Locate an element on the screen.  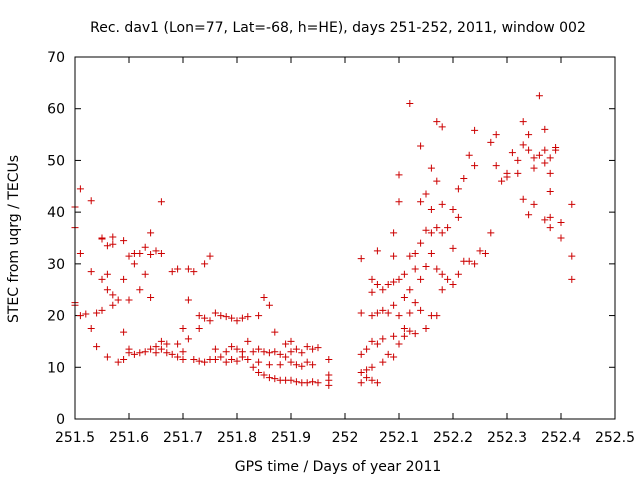
x-tick-label: 251.8 is located at coordinates (237, 438).